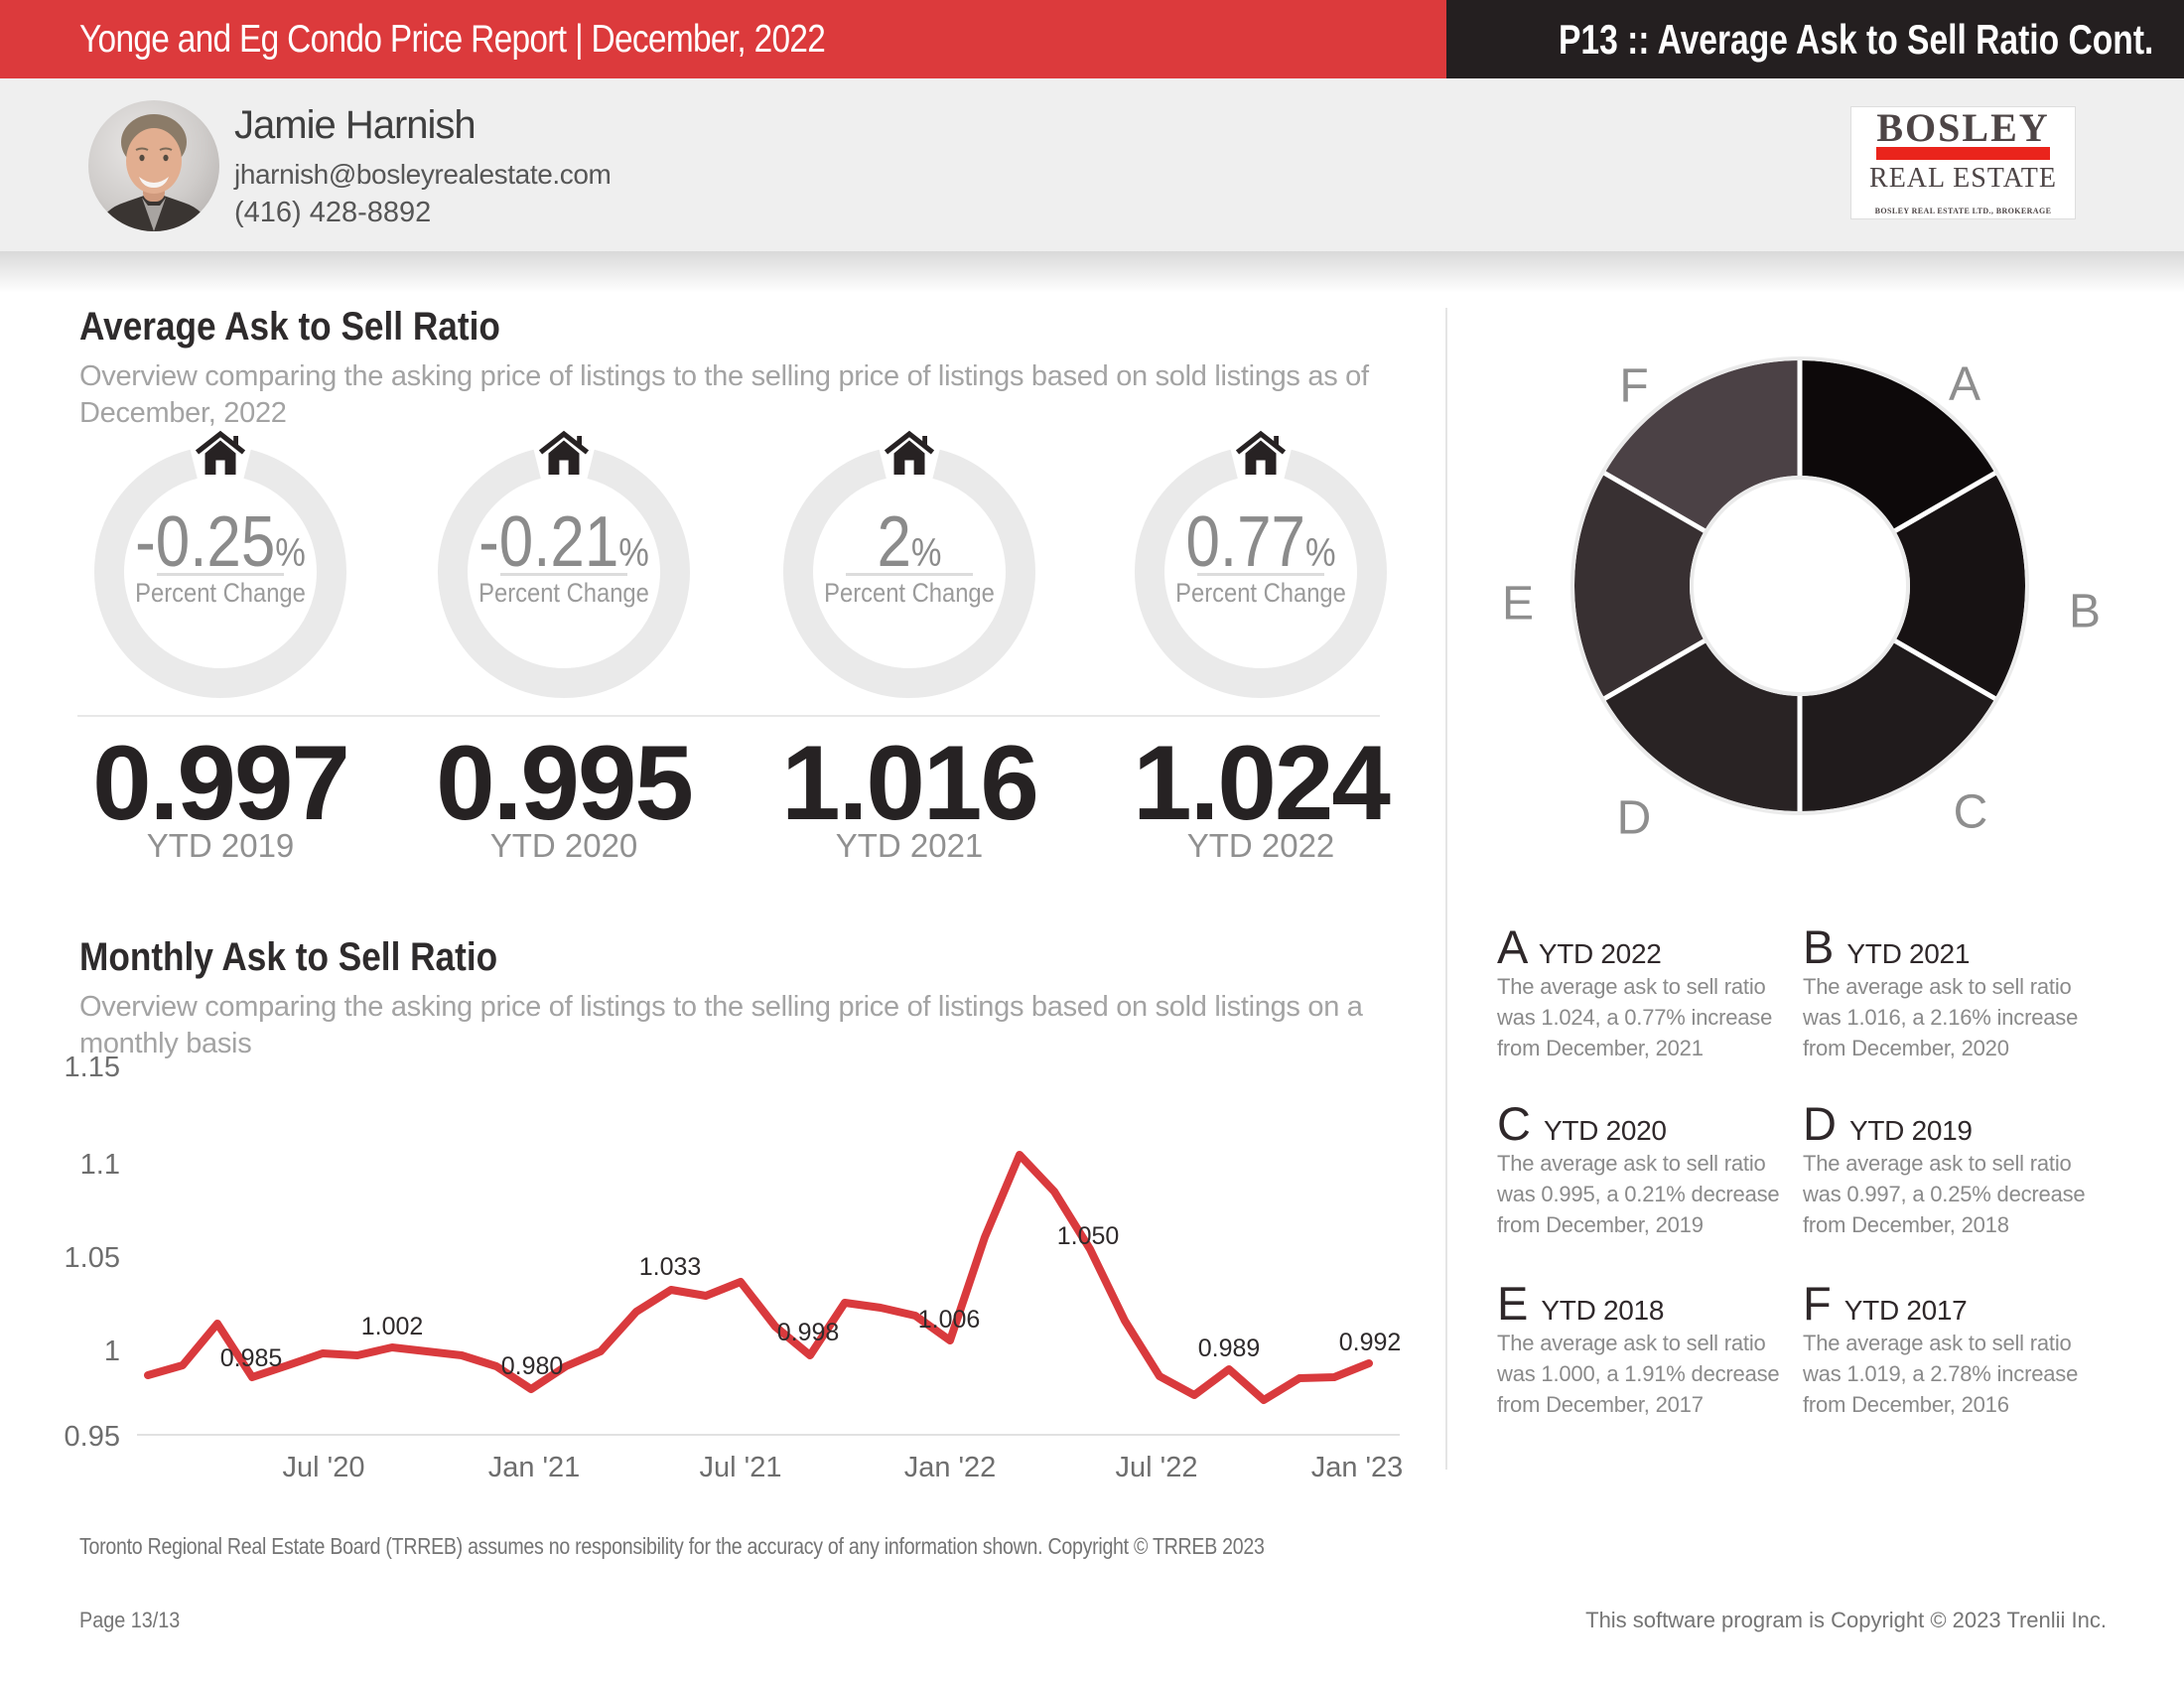 The image size is (2184, 1688). Describe the element at coordinates (1633, 386) in the screenshot. I see `svg-text: F` at that location.